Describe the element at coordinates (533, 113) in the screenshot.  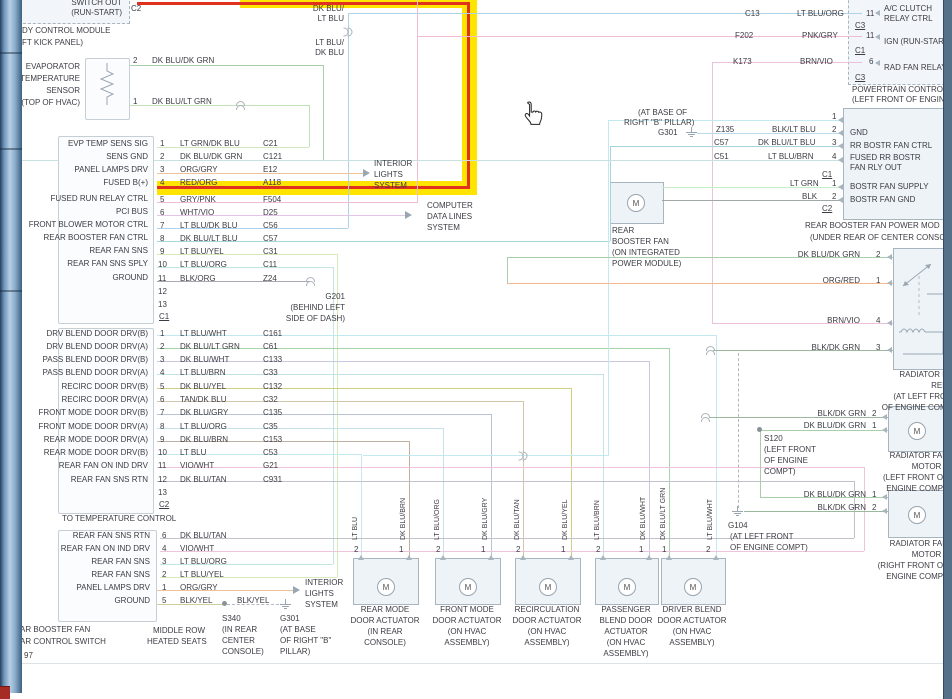
I see `hand-cursor-icon` at that location.